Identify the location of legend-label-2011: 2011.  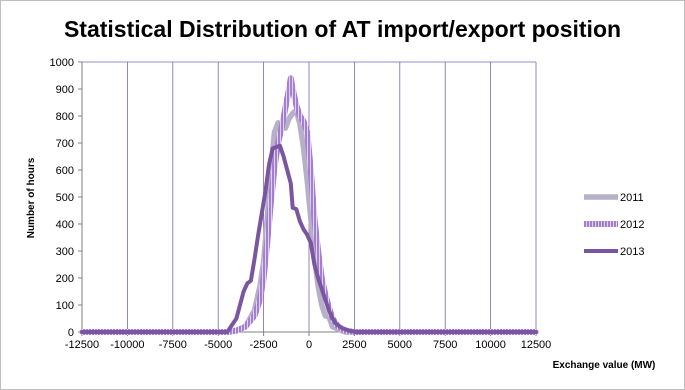
(632, 198).